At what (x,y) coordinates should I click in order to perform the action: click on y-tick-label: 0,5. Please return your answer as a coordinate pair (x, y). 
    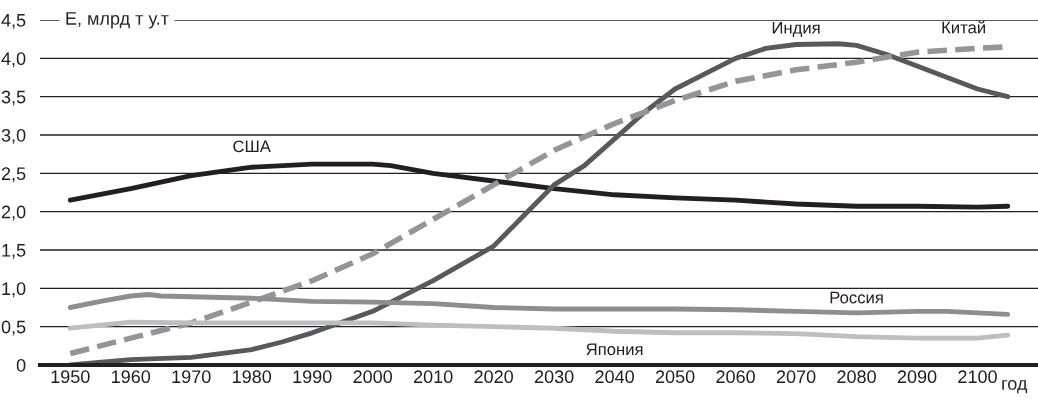
    Looking at the image, I should click on (13, 328).